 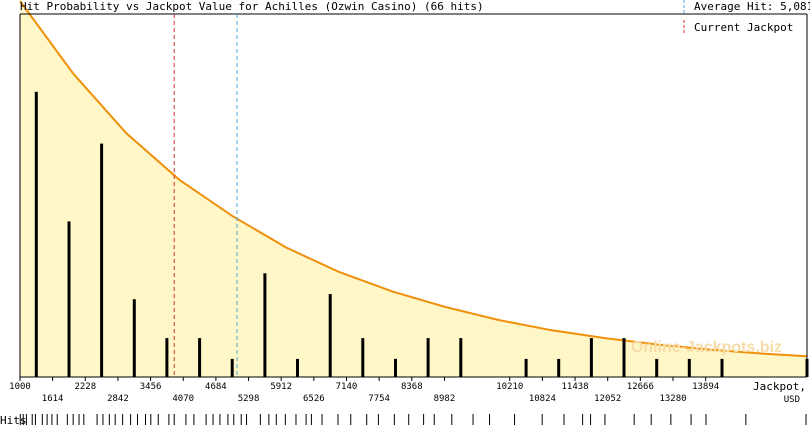 What do you see at coordinates (542, 399) in the screenshot?
I see `x-tick-label-15: 10824` at bounding box center [542, 399].